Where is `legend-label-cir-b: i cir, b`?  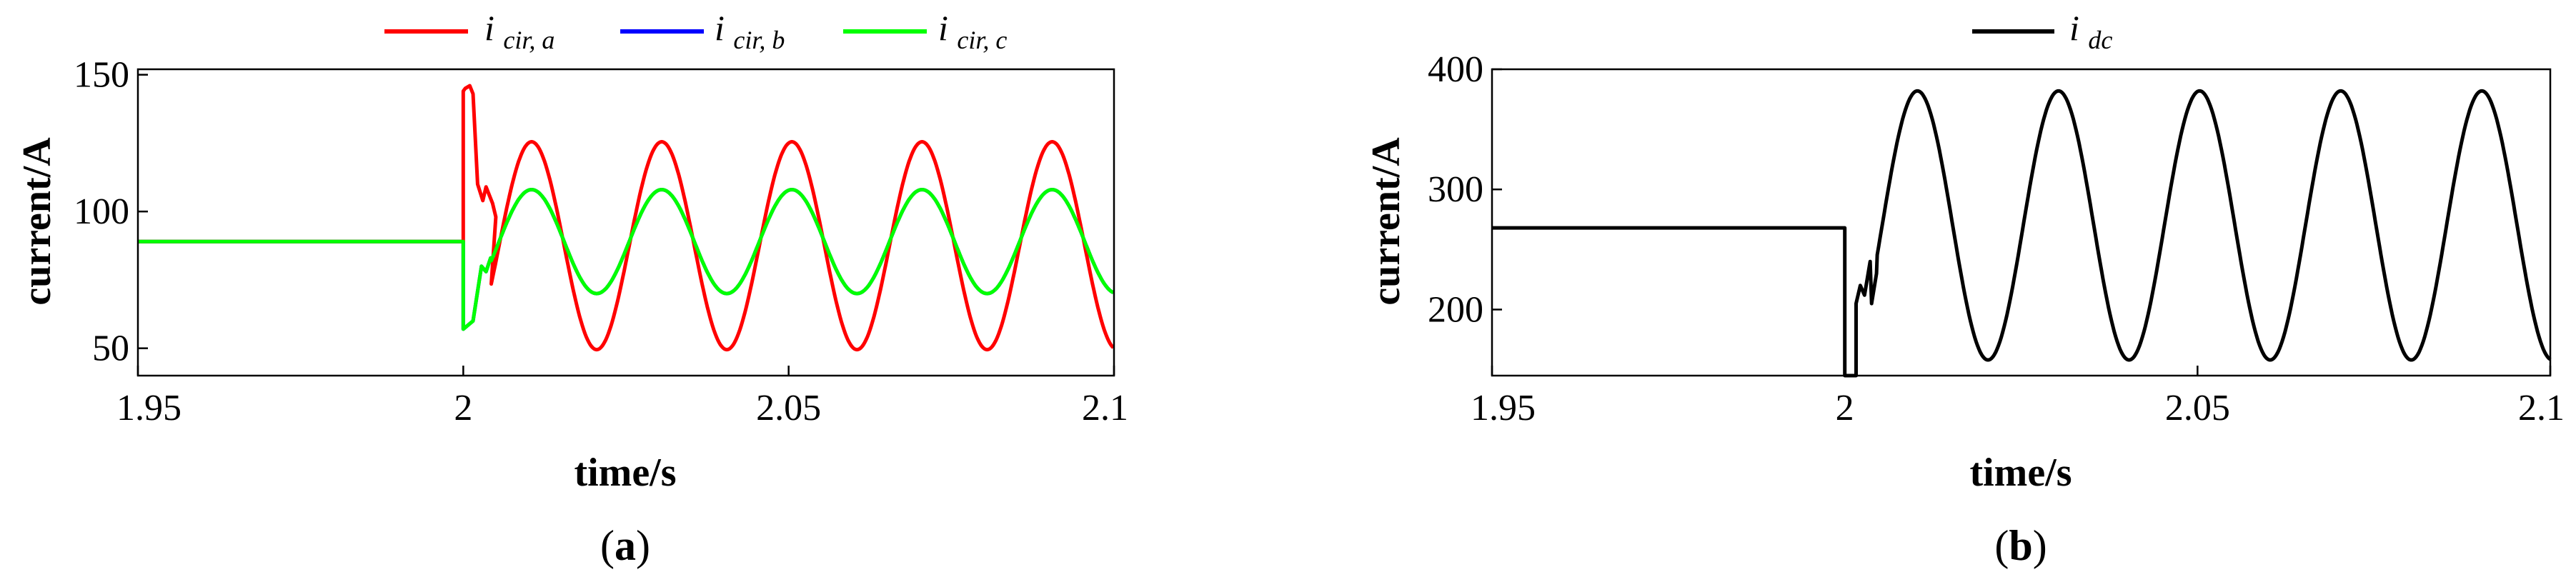 legend-label-cir-b: i cir, b is located at coordinates (750, 31).